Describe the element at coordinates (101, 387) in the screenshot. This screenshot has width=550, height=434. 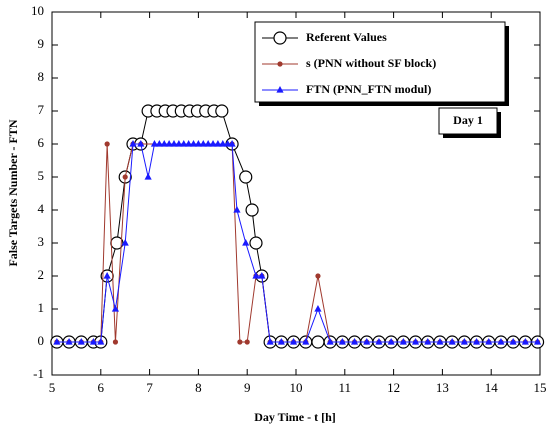
I see `x-tick-label: 6` at that location.